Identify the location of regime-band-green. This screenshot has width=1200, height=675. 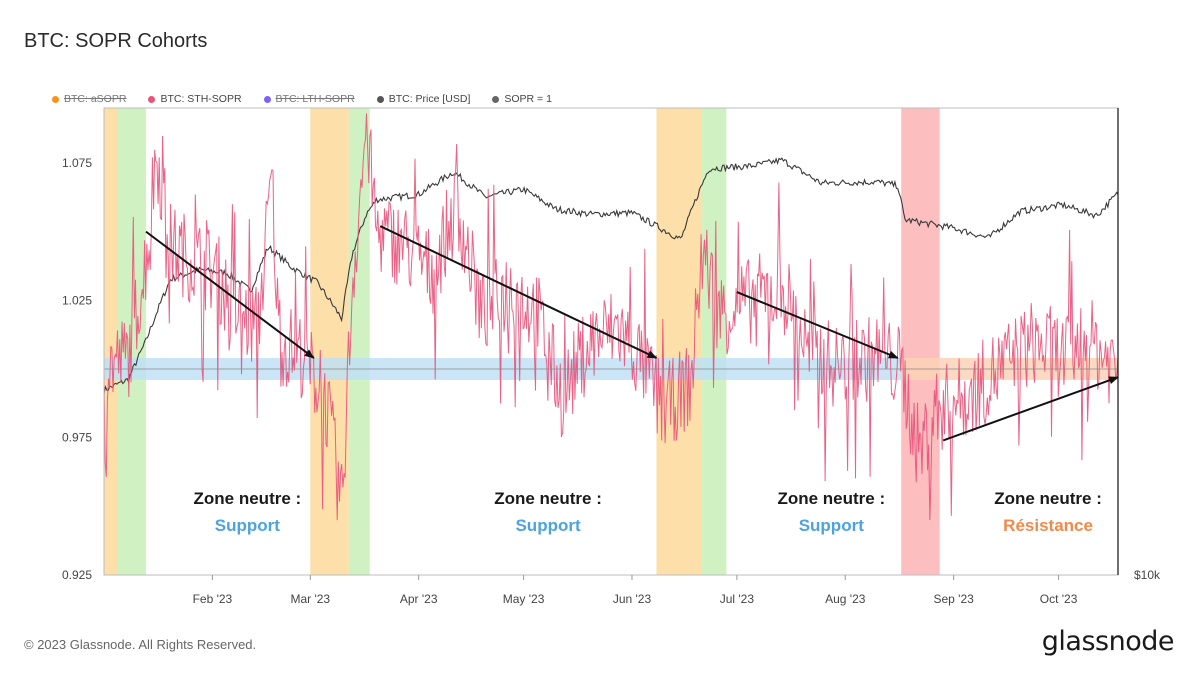
(359, 341).